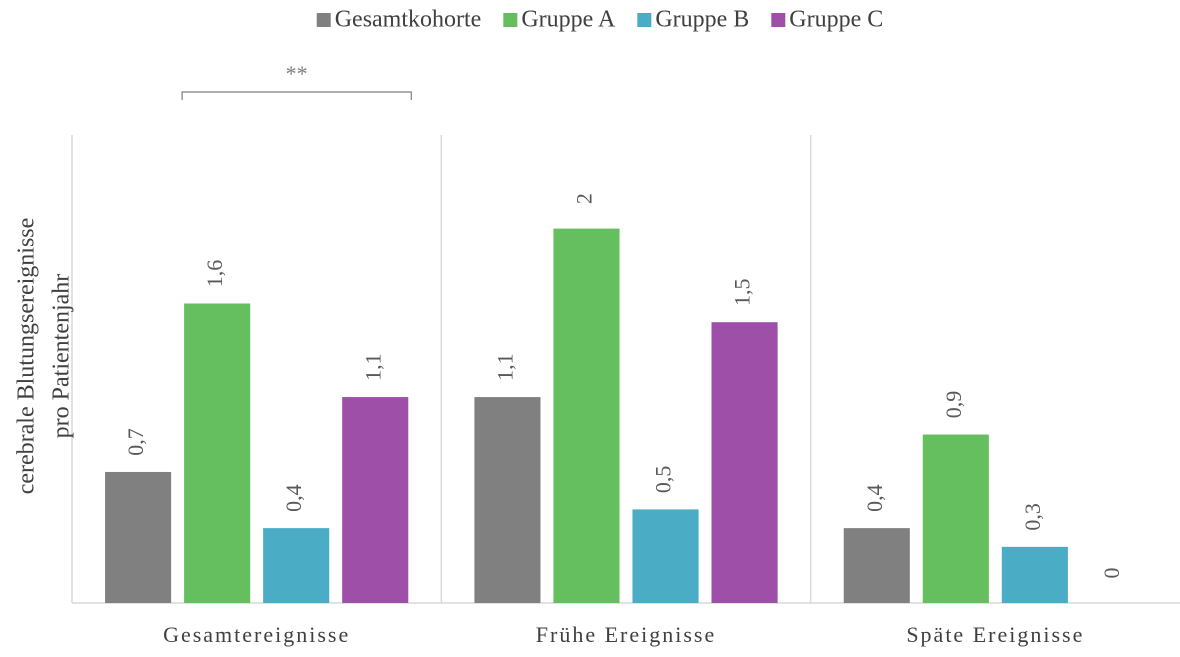 The height and width of the screenshot is (657, 1180). What do you see at coordinates (742, 292) in the screenshot?
I see `value-label: 1,5` at bounding box center [742, 292].